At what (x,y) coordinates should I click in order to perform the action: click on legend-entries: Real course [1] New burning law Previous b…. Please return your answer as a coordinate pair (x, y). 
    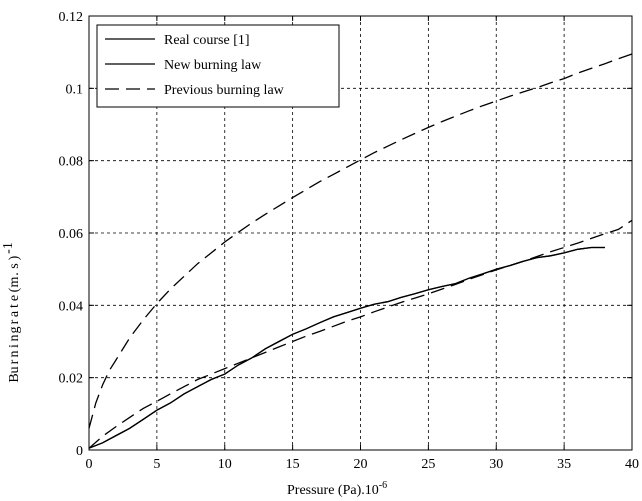
    Looking at the image, I should click on (195, 65).